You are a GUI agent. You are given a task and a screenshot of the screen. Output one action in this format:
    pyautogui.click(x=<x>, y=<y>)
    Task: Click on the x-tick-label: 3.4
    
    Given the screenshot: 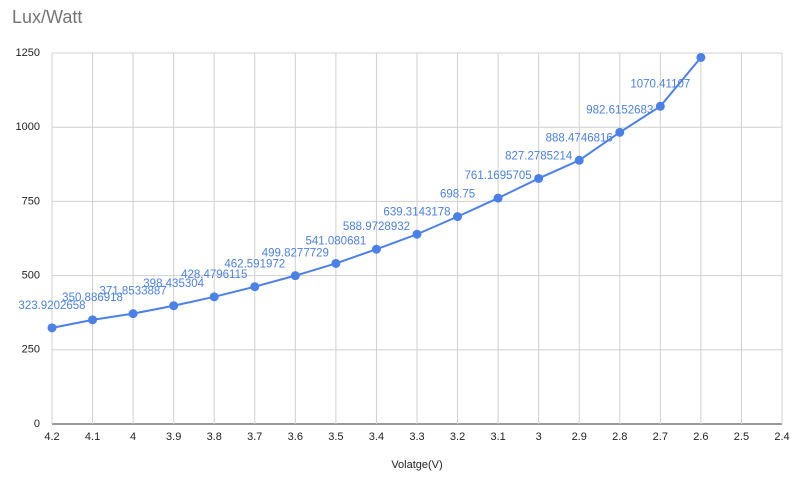 What is the action you would take?
    pyautogui.click(x=376, y=437)
    